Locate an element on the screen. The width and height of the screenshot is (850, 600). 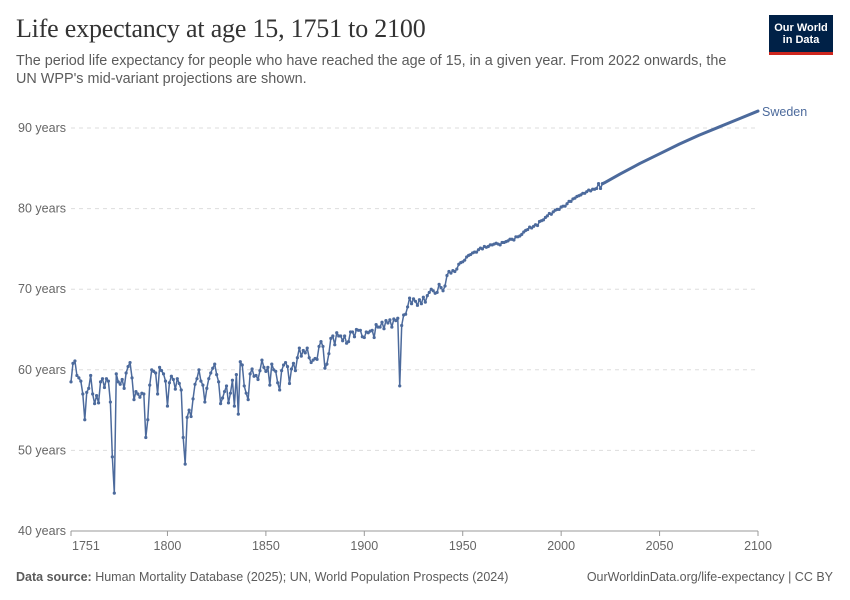
logo-line-1: Our World is located at coordinates (801, 27).